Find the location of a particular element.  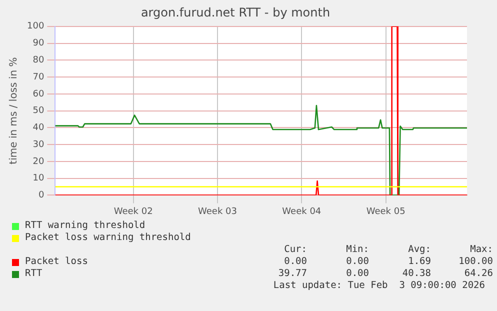

chart-title: argon.furud.net RTT - by month is located at coordinates (235, 12).